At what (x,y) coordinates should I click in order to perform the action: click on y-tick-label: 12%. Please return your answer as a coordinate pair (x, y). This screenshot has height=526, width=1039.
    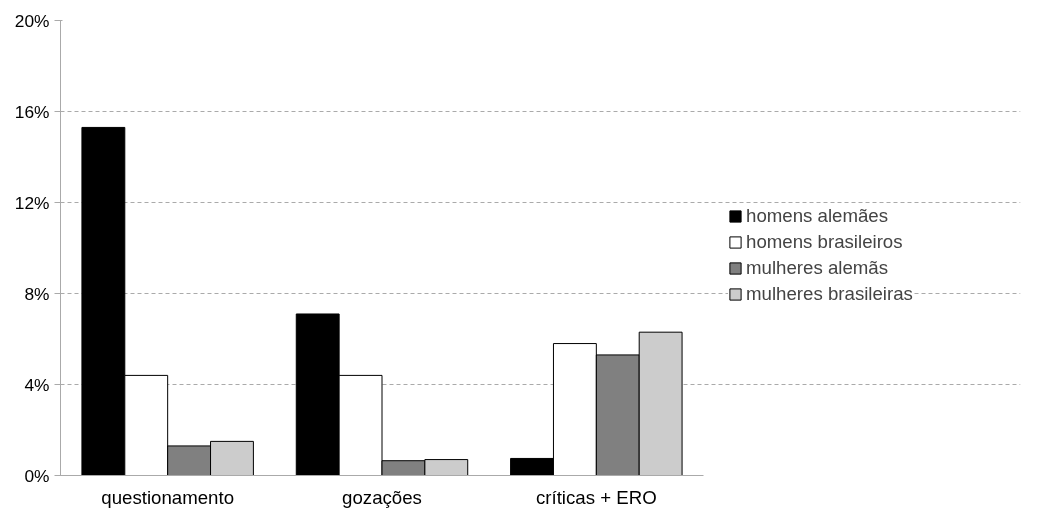
    Looking at the image, I should click on (32, 202).